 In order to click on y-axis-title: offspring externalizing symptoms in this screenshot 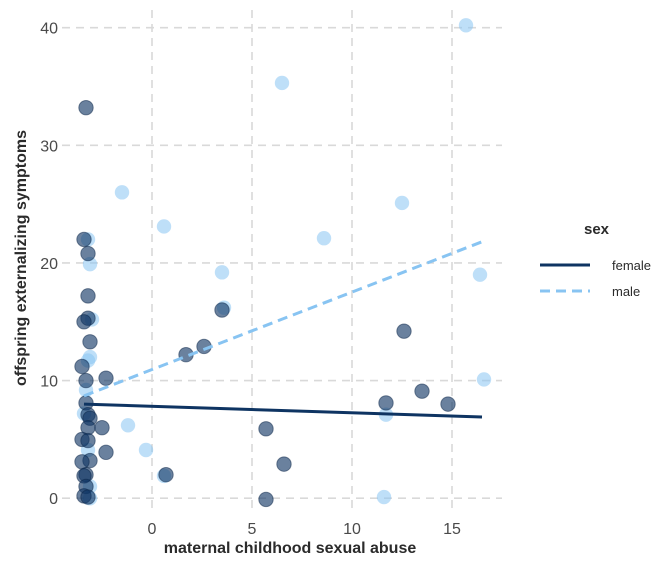, I will do `click(21, 258)`.